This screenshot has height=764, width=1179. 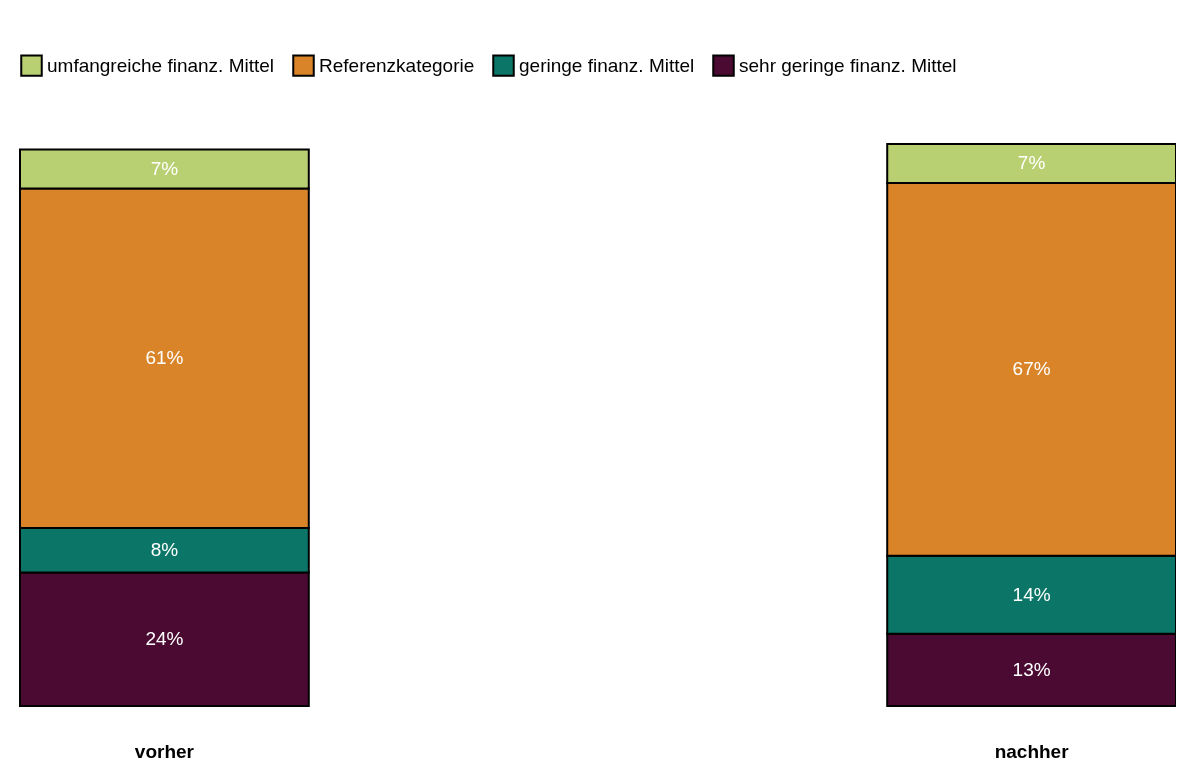 I want to click on legend-label: umfangreiche finanz. Mittel, so click(x=161, y=65).